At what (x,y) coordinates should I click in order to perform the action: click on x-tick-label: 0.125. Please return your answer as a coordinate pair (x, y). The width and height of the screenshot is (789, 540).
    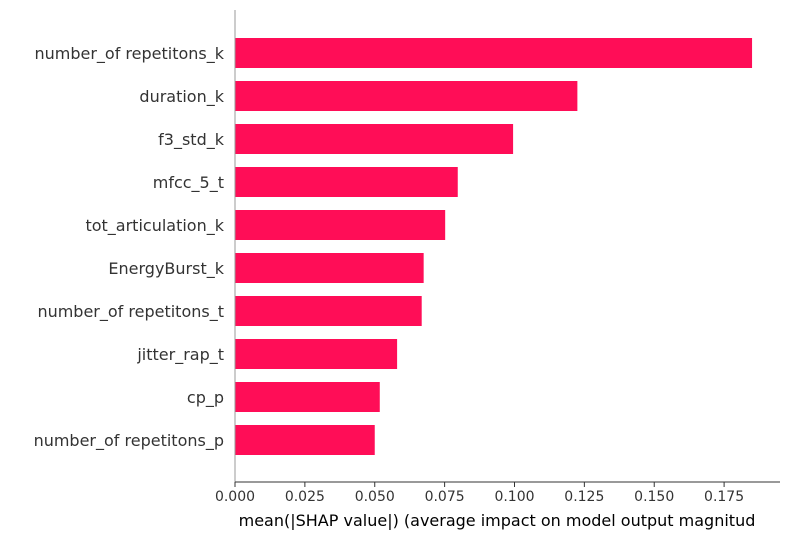
    Looking at the image, I should click on (584, 497).